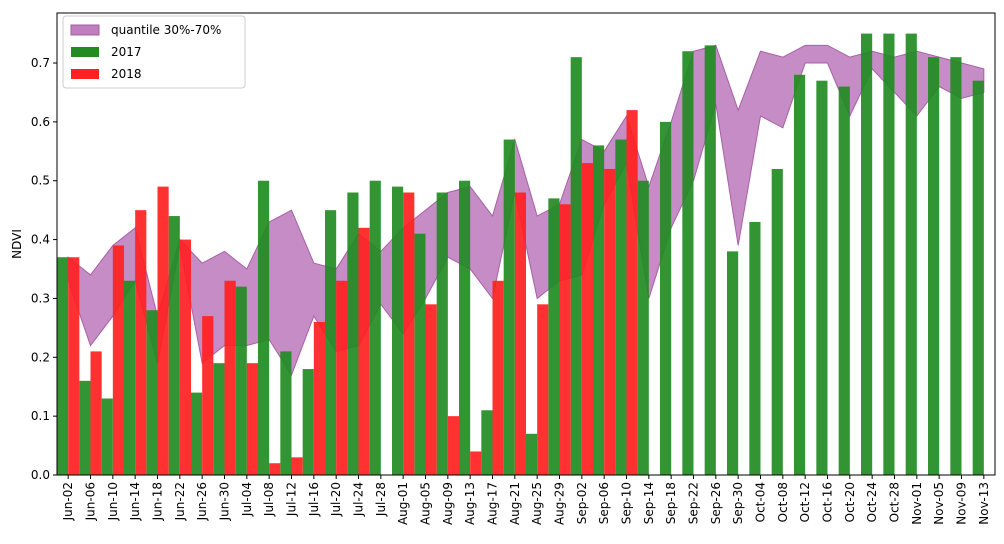 The width and height of the screenshot is (1004, 544). I want to click on x-tick-label: Jun-14, so click(135, 501).